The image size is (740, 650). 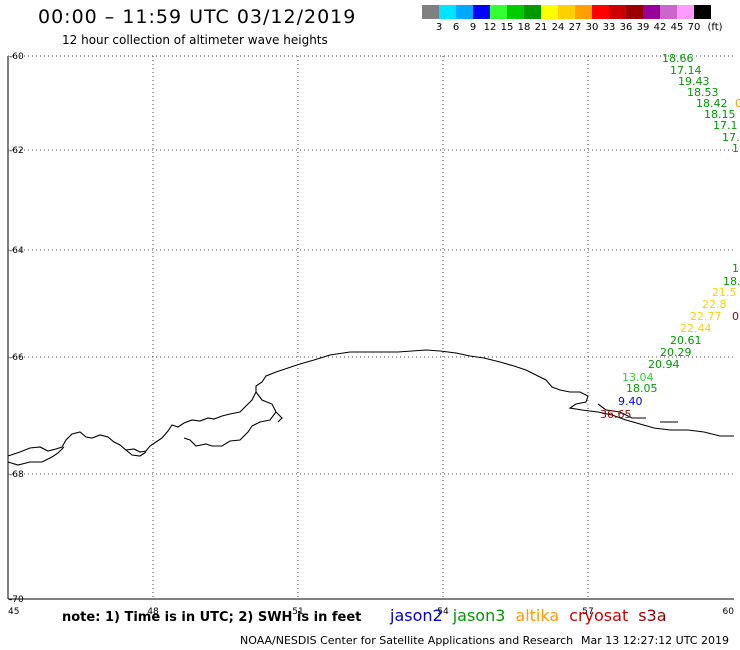 What do you see at coordinates (439, 27) in the screenshot?
I see `legend-label: 3` at bounding box center [439, 27].